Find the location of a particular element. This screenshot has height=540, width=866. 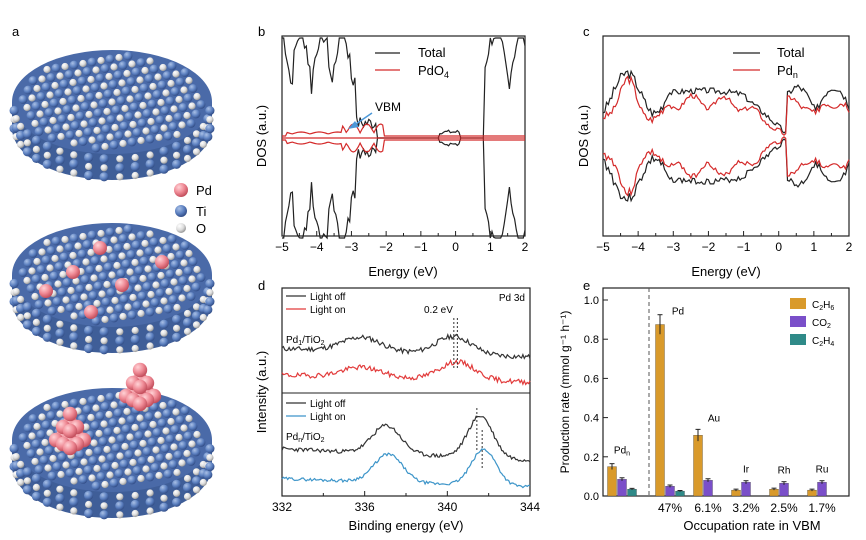

legend-o-label: O is located at coordinates (201, 228).